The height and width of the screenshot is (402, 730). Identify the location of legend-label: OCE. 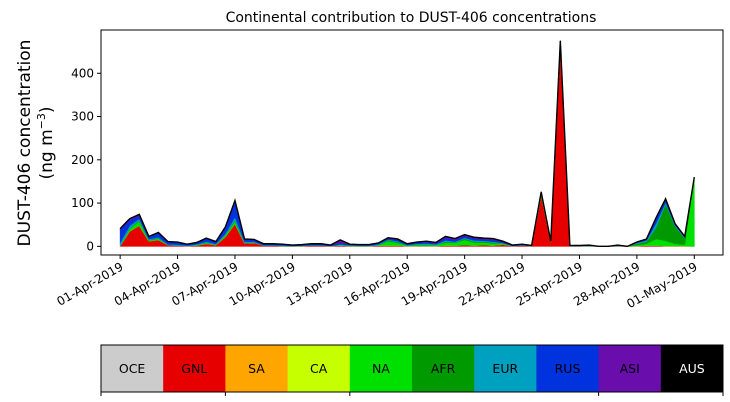
(132, 368).